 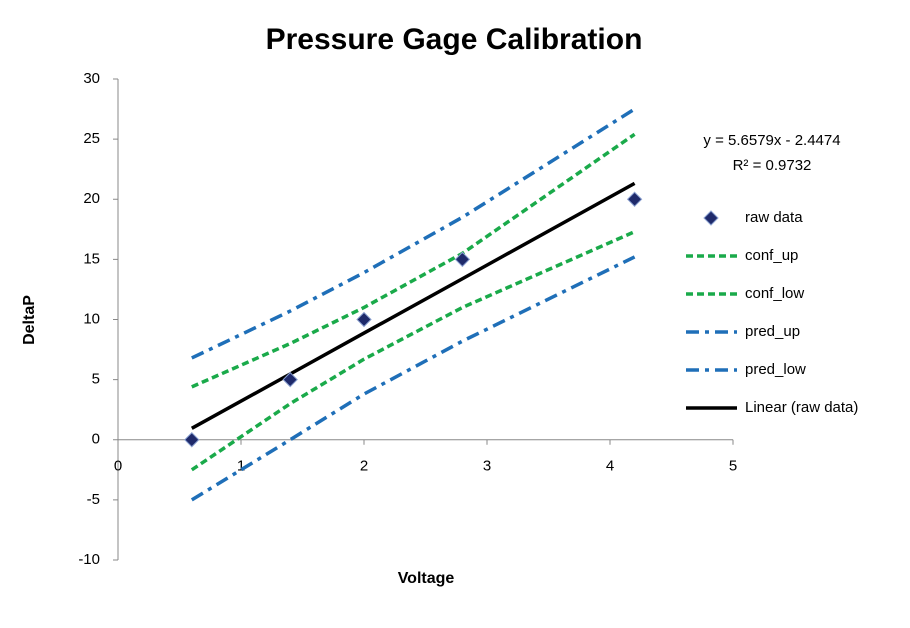 What do you see at coordinates (89, 559) in the screenshot?
I see `y-tick-label: -10` at bounding box center [89, 559].